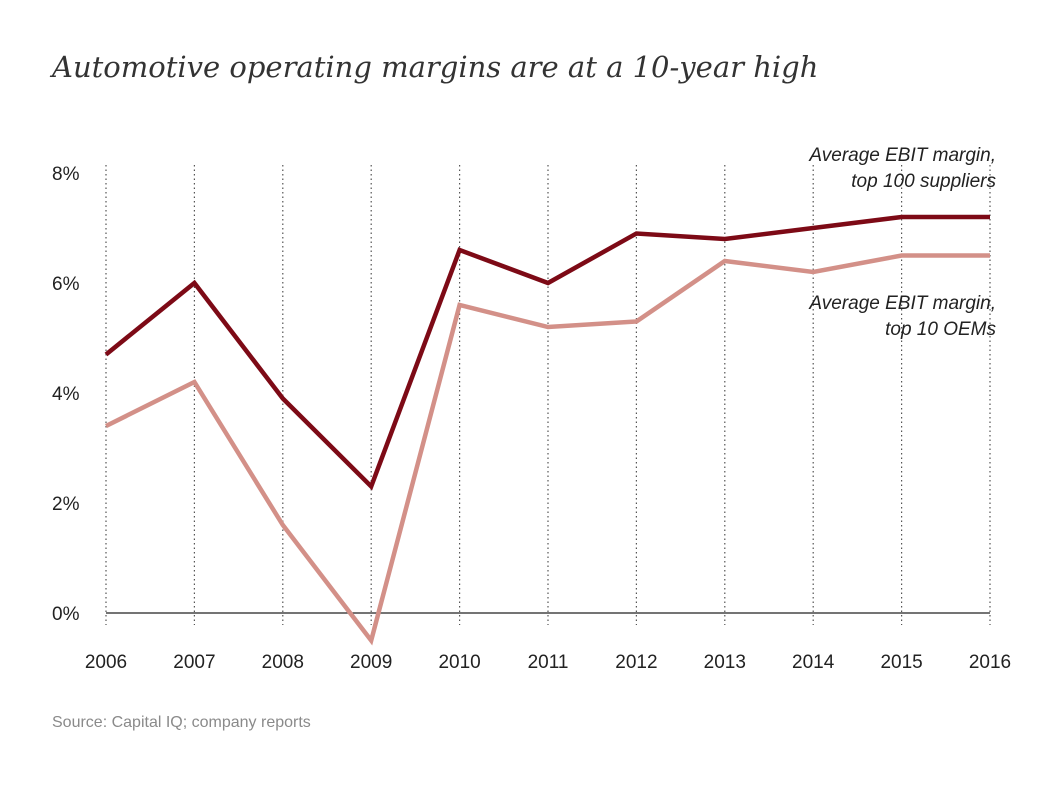  Describe the element at coordinates (940, 329) in the screenshot. I see `series-label-oems-line2: top 10 OEMs` at that location.